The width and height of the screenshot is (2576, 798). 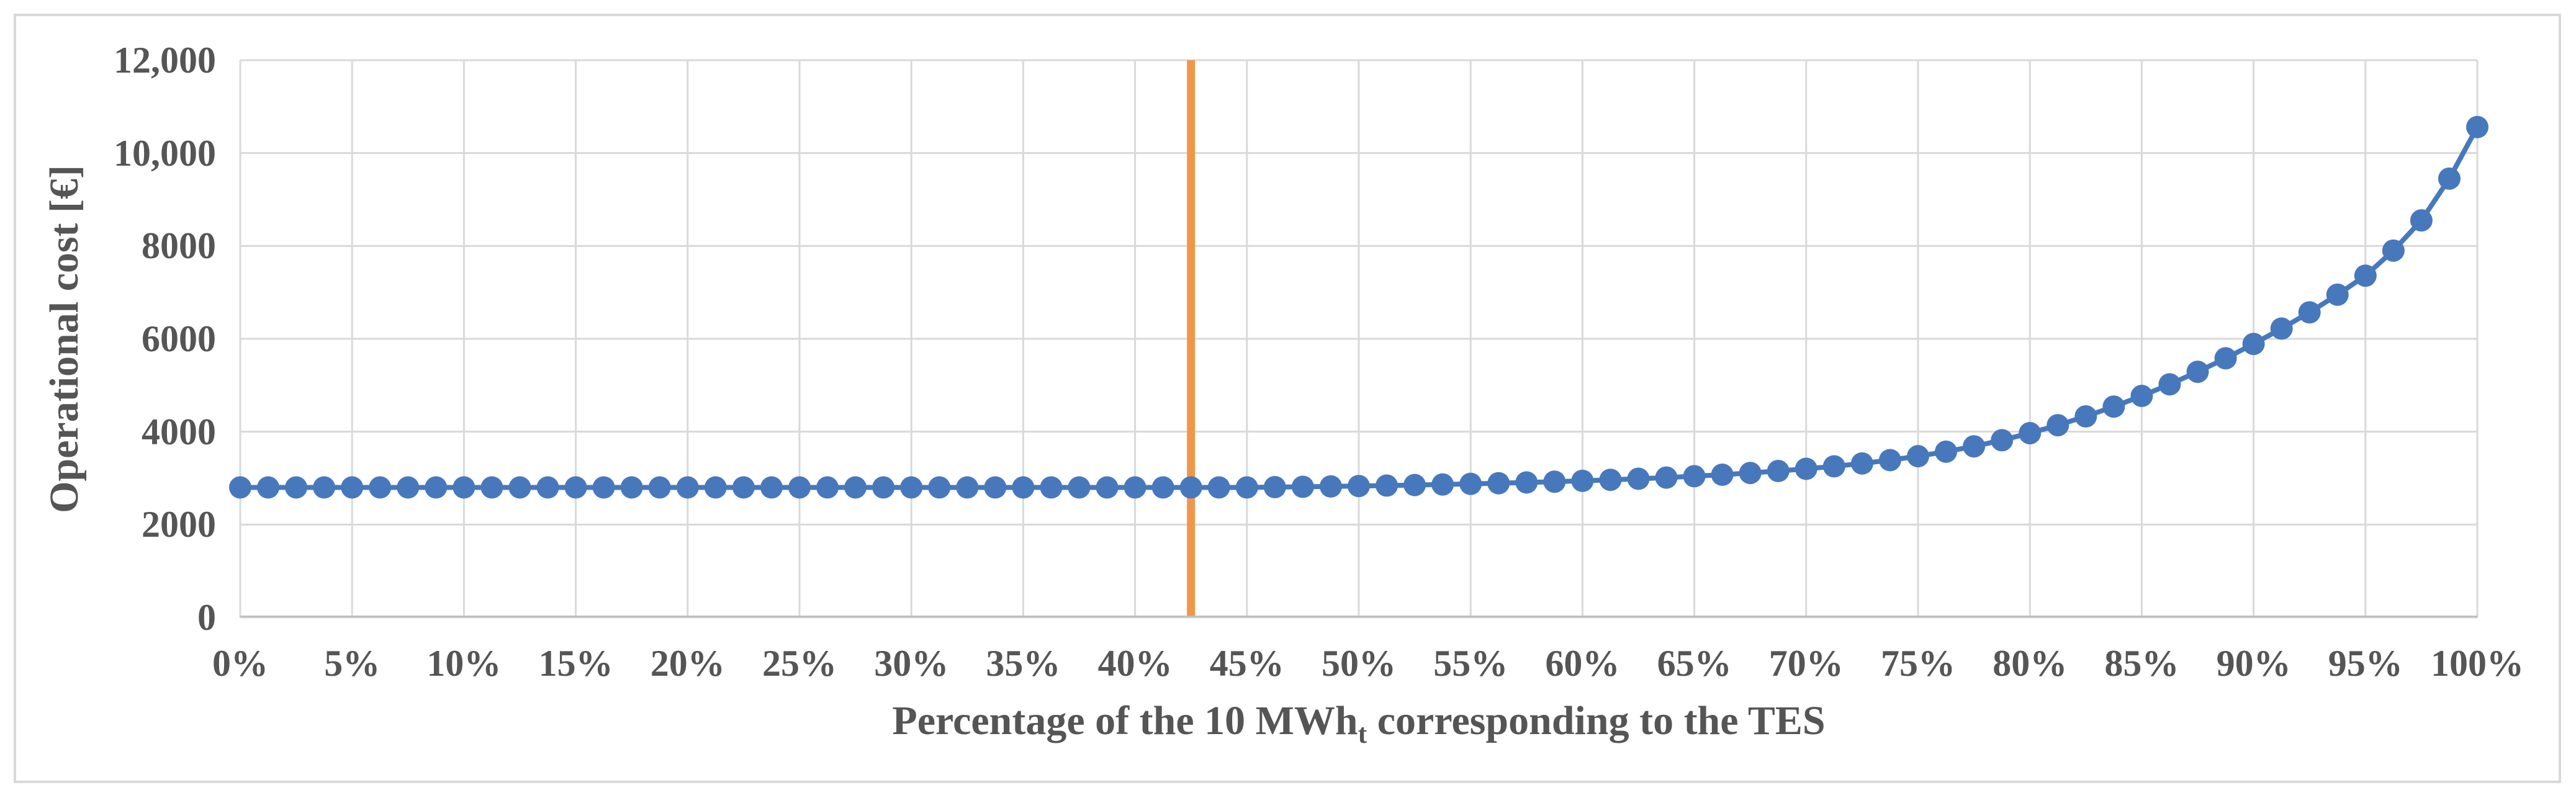 I want to click on y-tick-label: 10,000, so click(x=165, y=153).